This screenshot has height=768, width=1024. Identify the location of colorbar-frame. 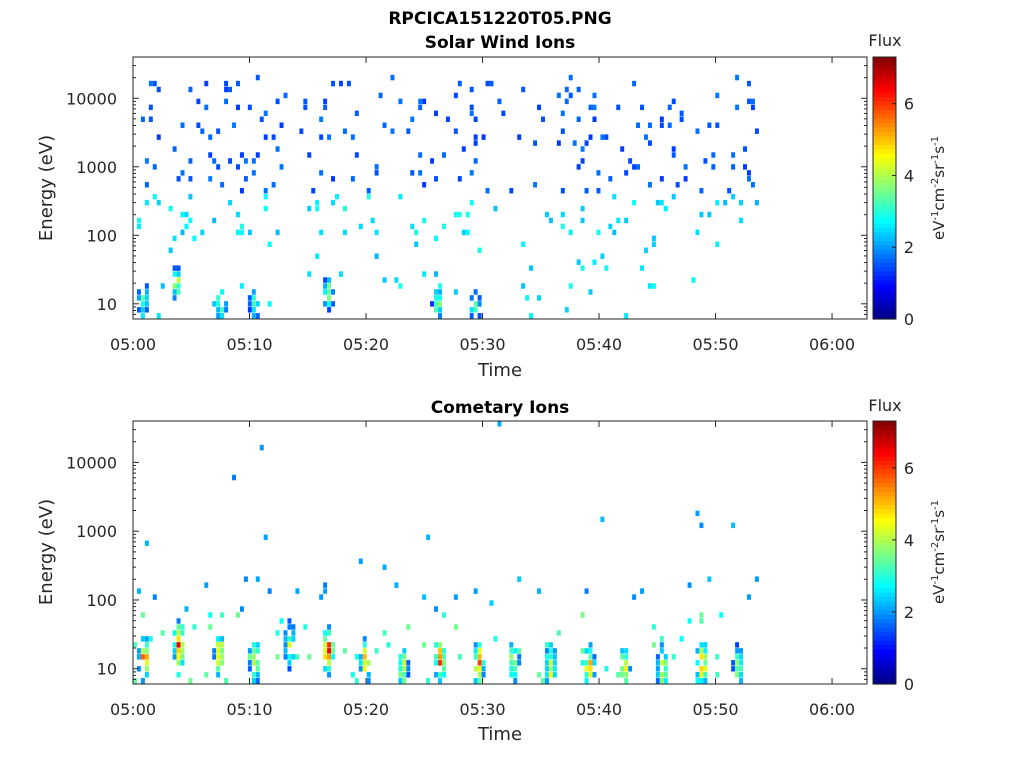
(884, 552).